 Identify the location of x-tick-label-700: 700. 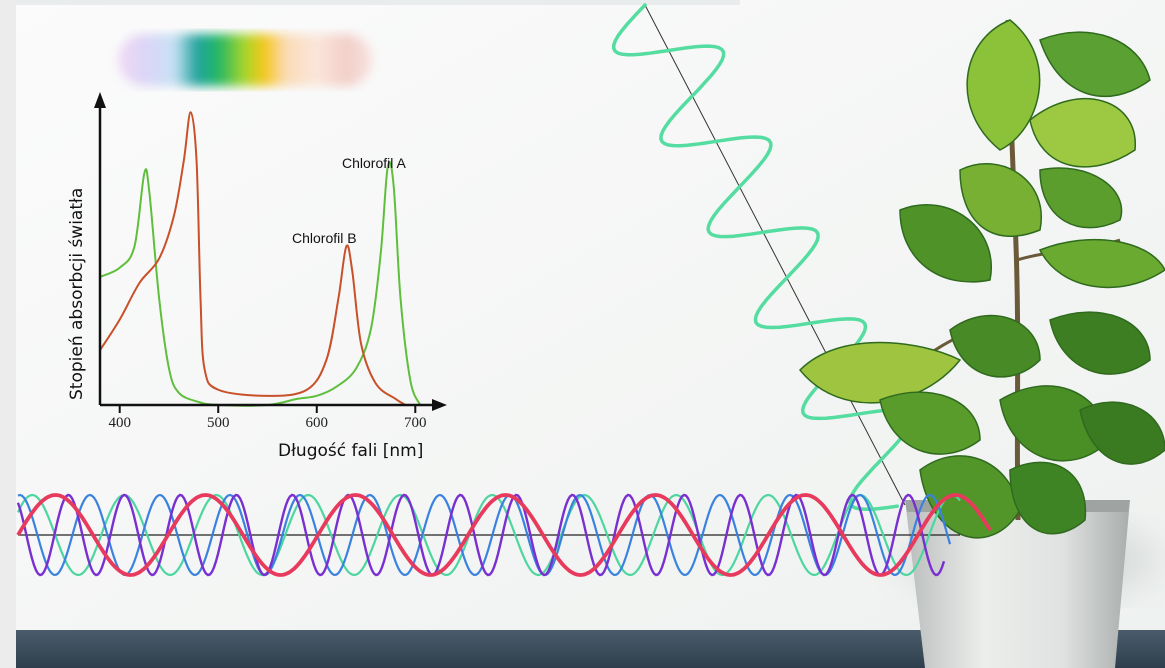
(415, 423).